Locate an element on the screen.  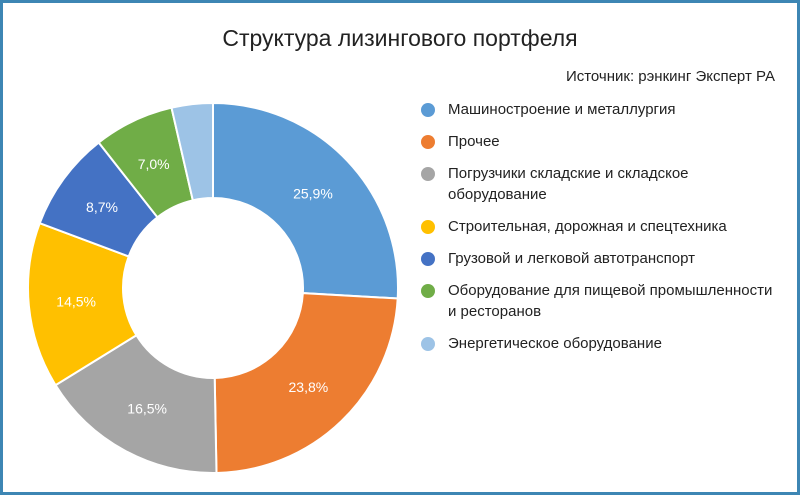
legend-item-4: Грузовой и легковой автотранспорт is located at coordinates (601, 258).